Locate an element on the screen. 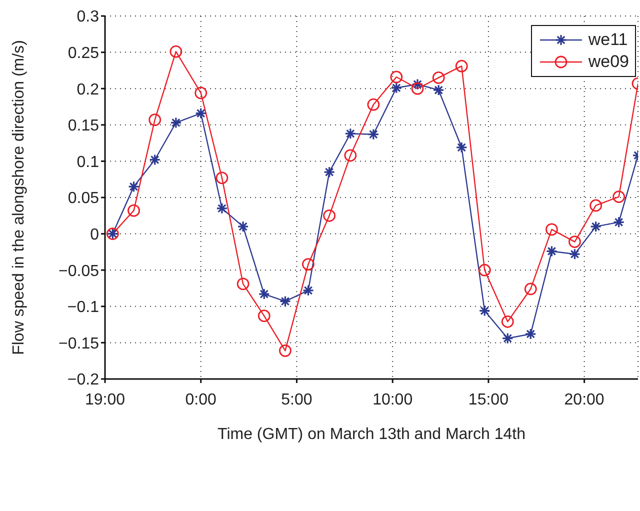  x-tick-label: 5:00 is located at coordinates (296, 399).